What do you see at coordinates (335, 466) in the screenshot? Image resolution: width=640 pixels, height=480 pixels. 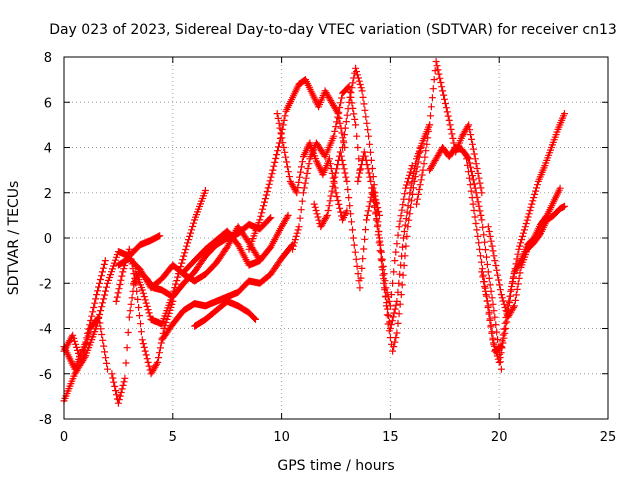 I see `x-axis-label: GPS time / hours` at bounding box center [335, 466].